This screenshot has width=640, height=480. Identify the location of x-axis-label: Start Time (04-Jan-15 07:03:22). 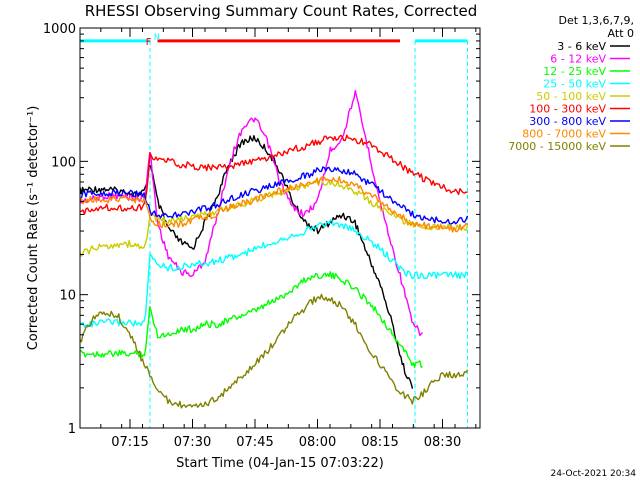
(280, 463).